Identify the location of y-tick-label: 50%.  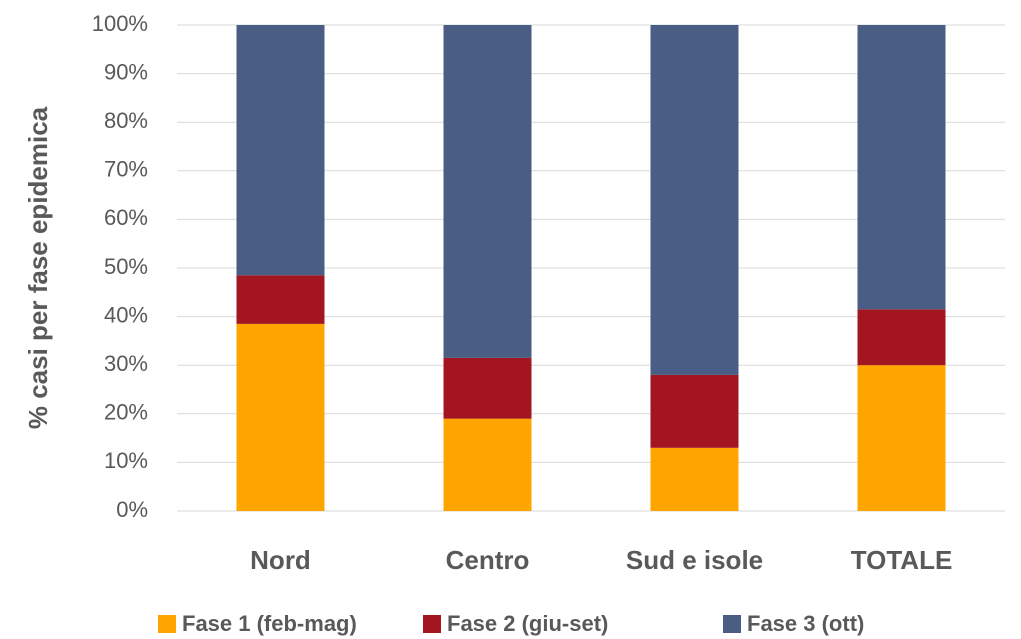
(126, 266).